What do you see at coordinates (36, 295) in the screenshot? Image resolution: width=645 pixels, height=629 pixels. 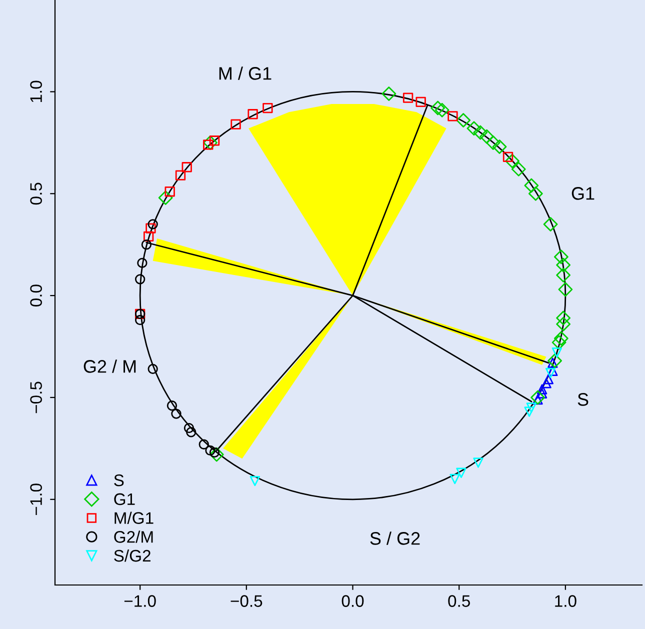 I see `y-tick-label: 0.0` at bounding box center [36, 295].